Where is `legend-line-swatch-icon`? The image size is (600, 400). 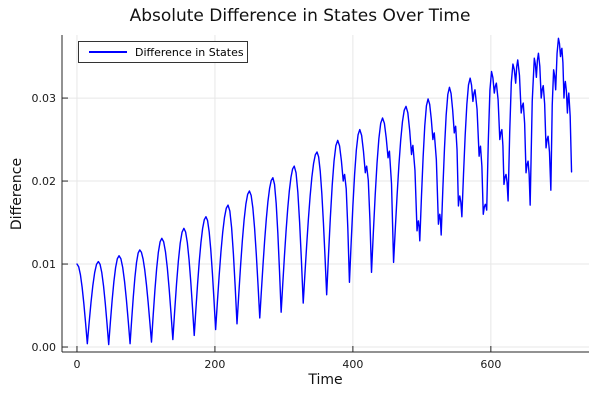 legend-line-swatch-icon is located at coordinates (108, 52).